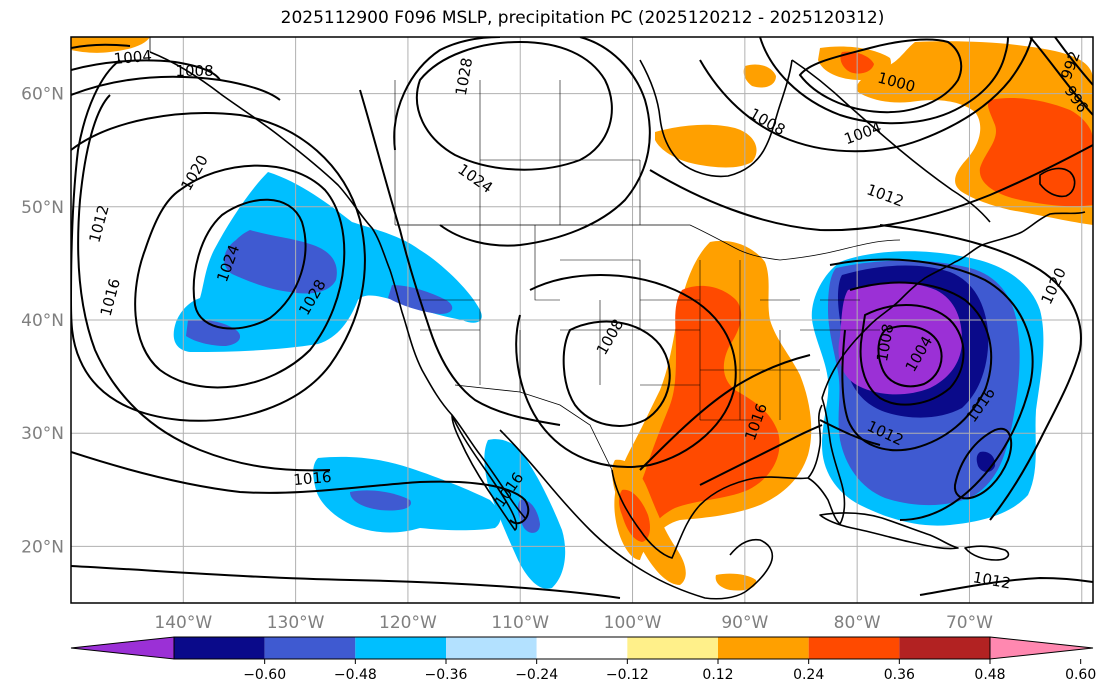 The width and height of the screenshot is (1105, 698). I want to click on colorbar-tick-label: −0.24, so click(536, 675).